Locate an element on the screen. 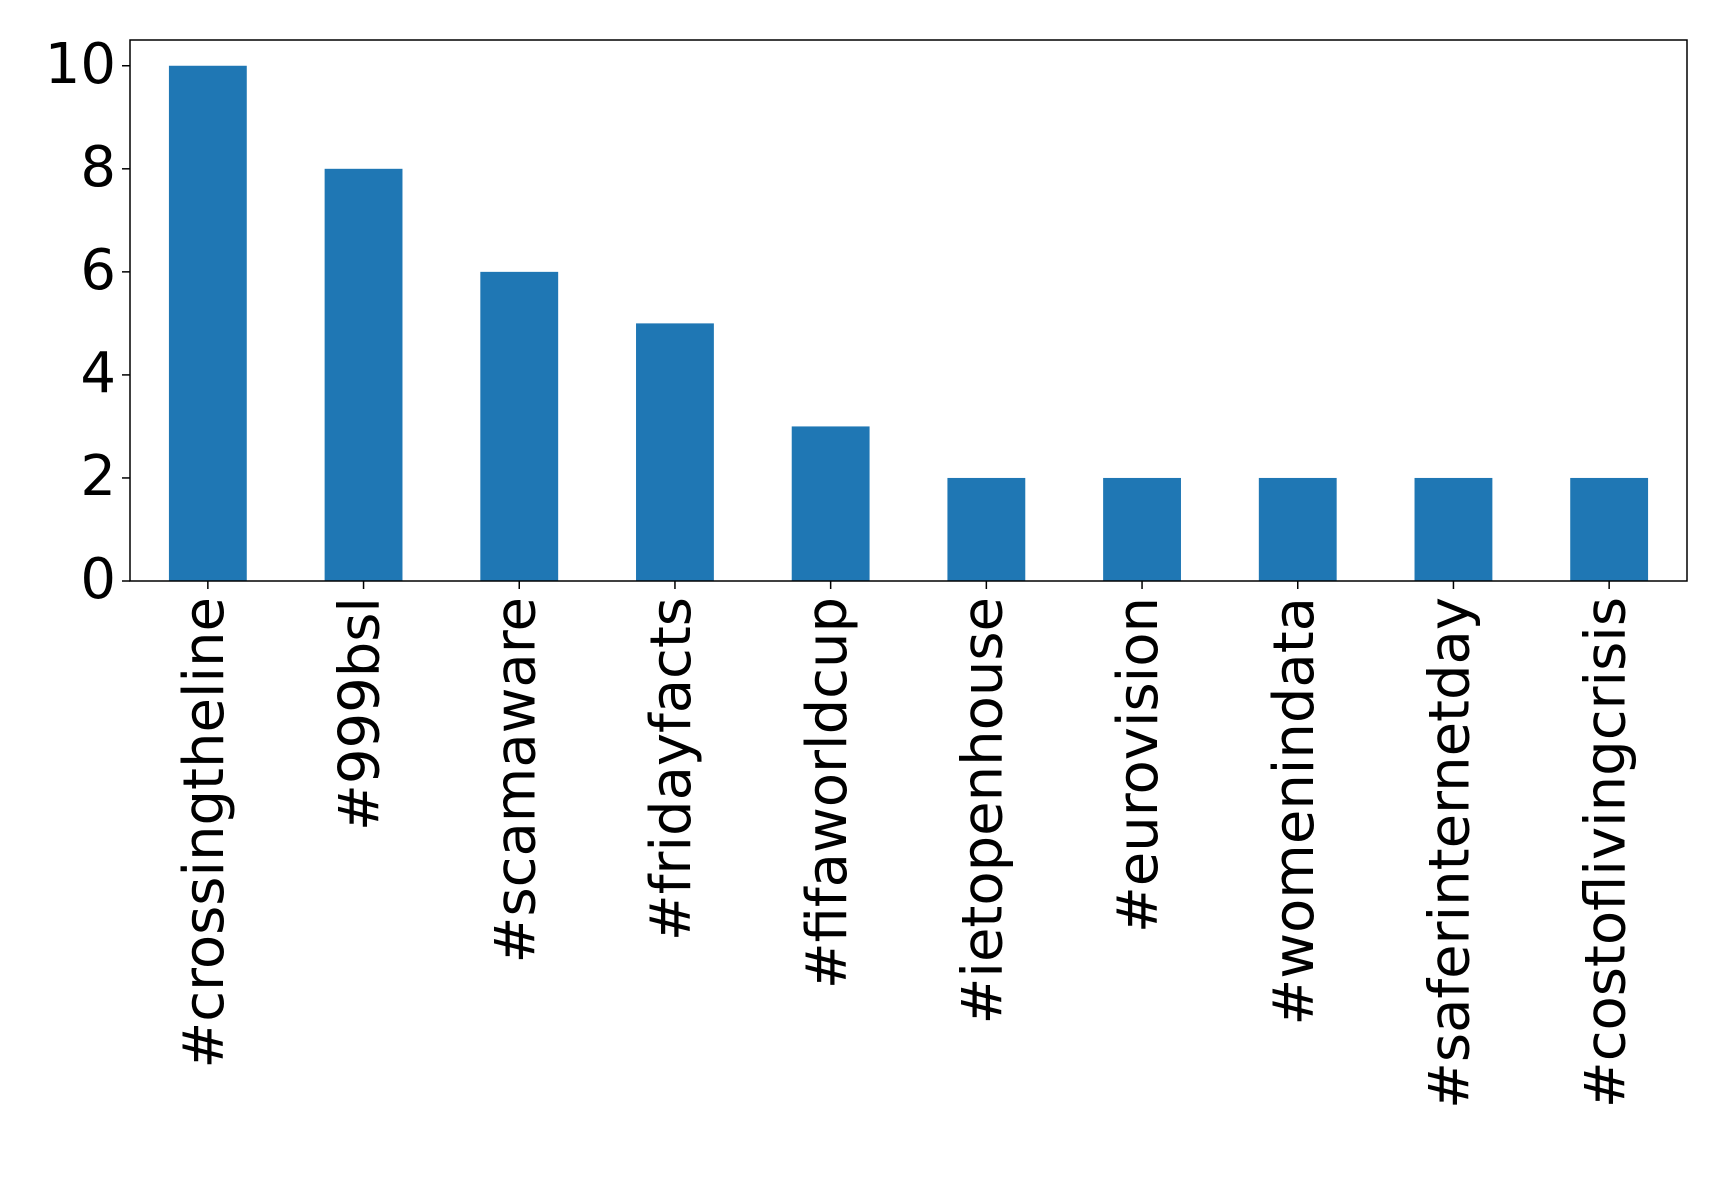 The width and height of the screenshot is (1719, 1199). x-tick-label: #costoflivingcrisis is located at coordinates (1605, 852).